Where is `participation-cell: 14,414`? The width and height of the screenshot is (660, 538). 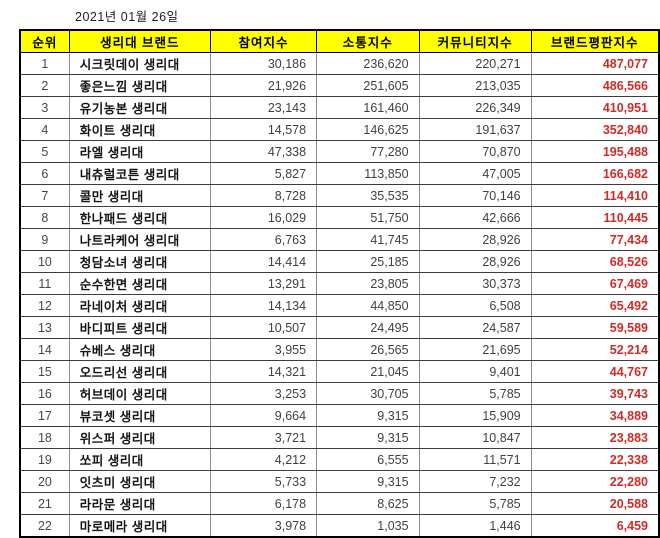
participation-cell: 14,414 is located at coordinates (263, 261).